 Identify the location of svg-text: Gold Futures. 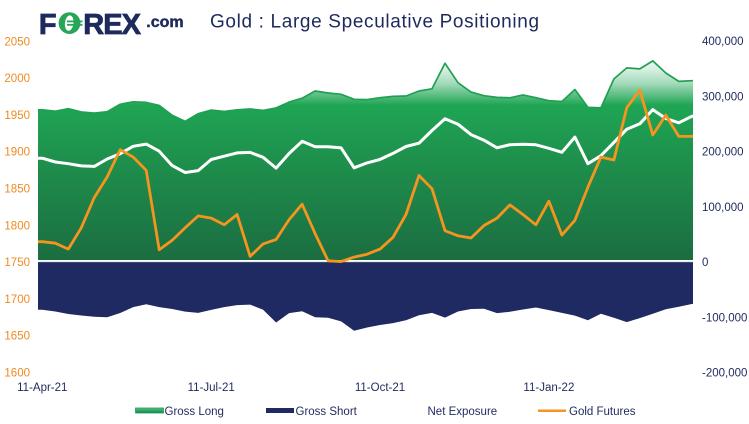
(602, 412).